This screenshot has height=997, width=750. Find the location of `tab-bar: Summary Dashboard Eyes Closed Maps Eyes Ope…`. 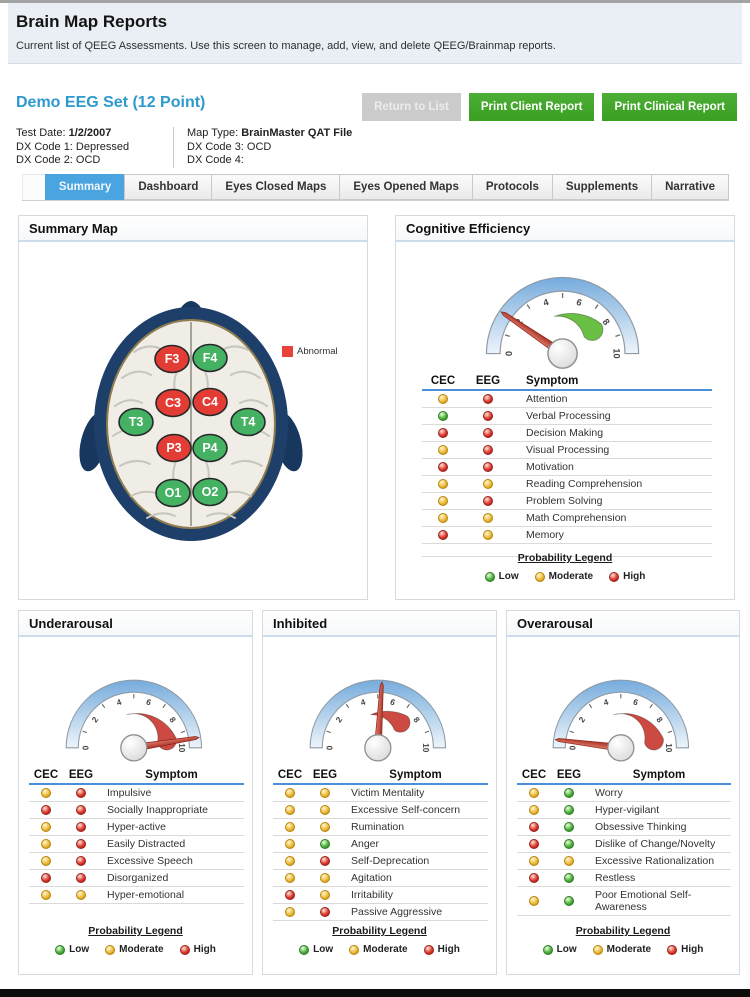

tab-bar: Summary Dashboard Eyes Closed Maps Eyes Ope… is located at coordinates (375, 187).